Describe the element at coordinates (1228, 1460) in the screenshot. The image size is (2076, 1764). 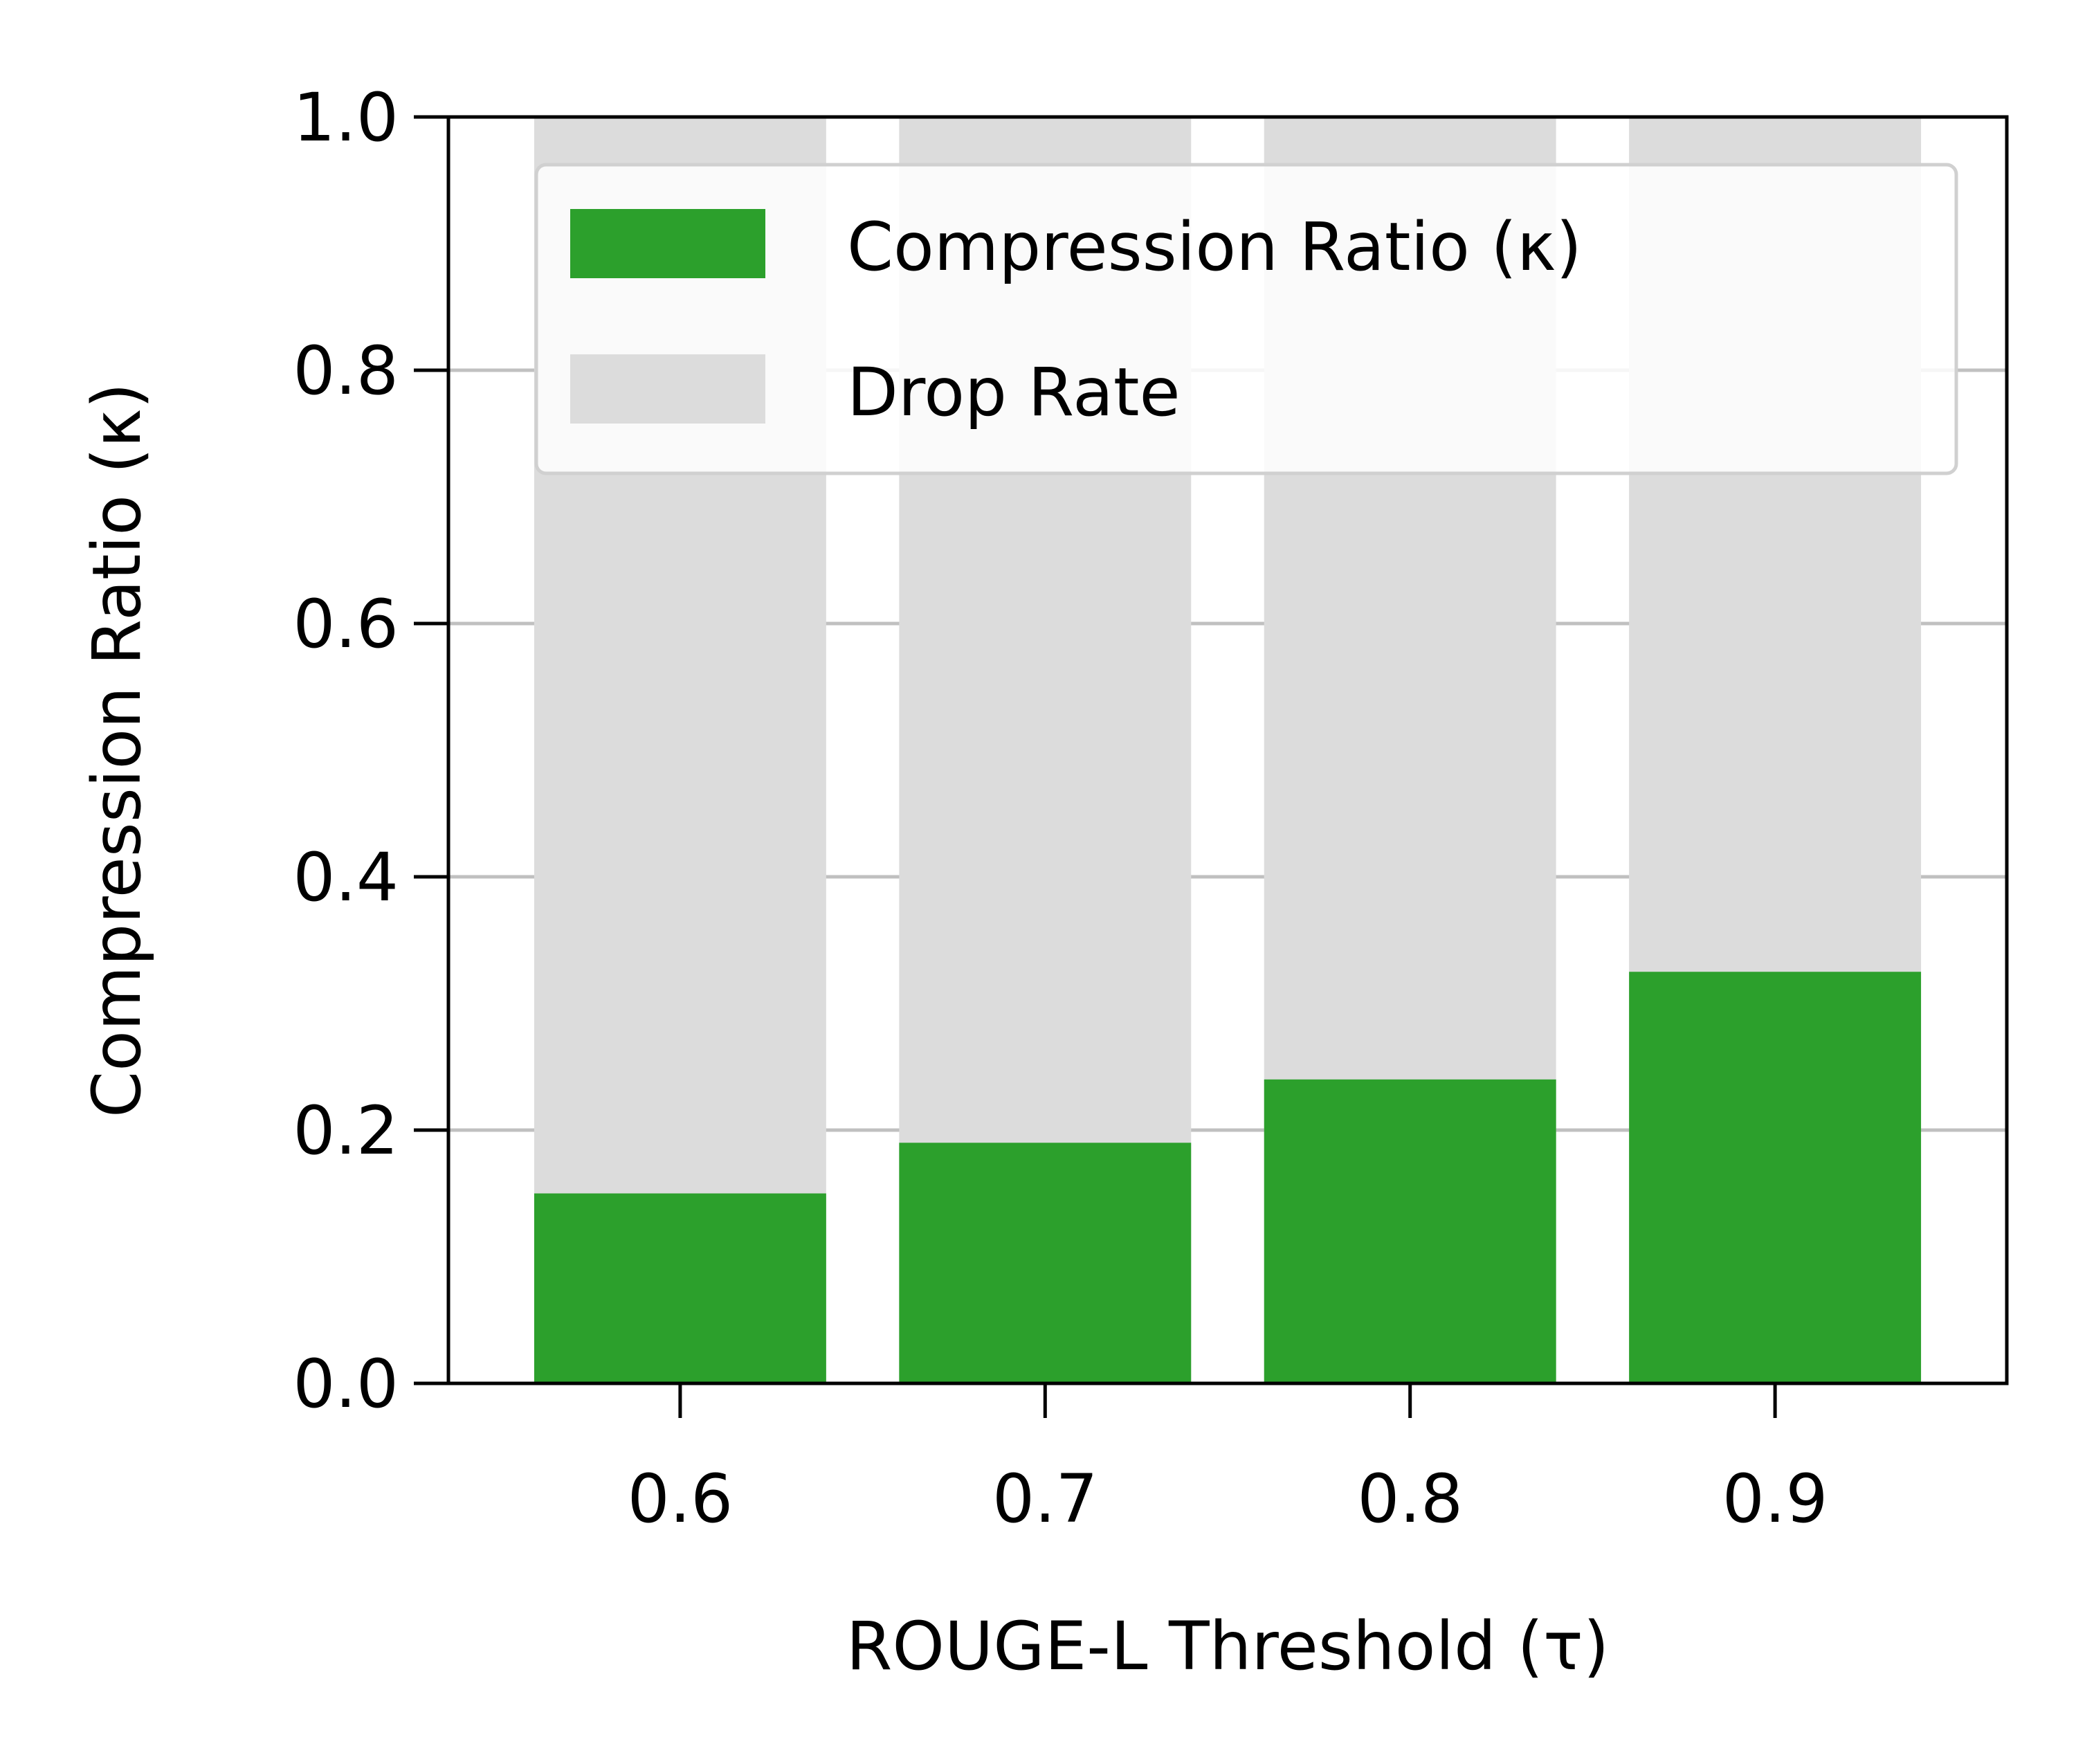
I see `x-axis: 0.6 0.7 0.8 0.9` at that location.